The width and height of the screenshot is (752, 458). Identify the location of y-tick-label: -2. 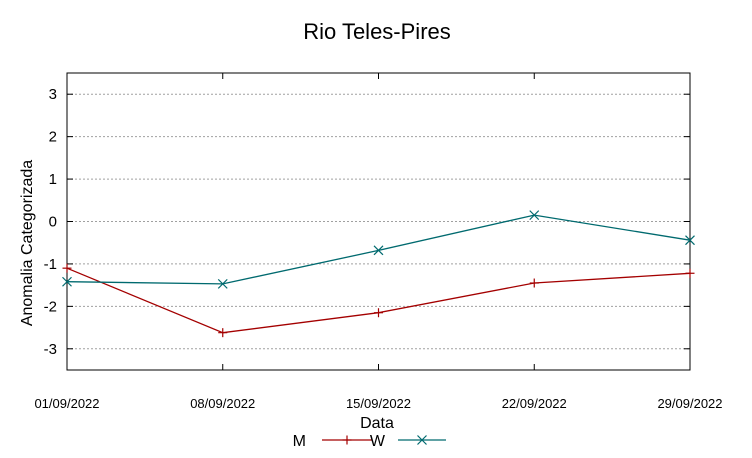
(50, 306).